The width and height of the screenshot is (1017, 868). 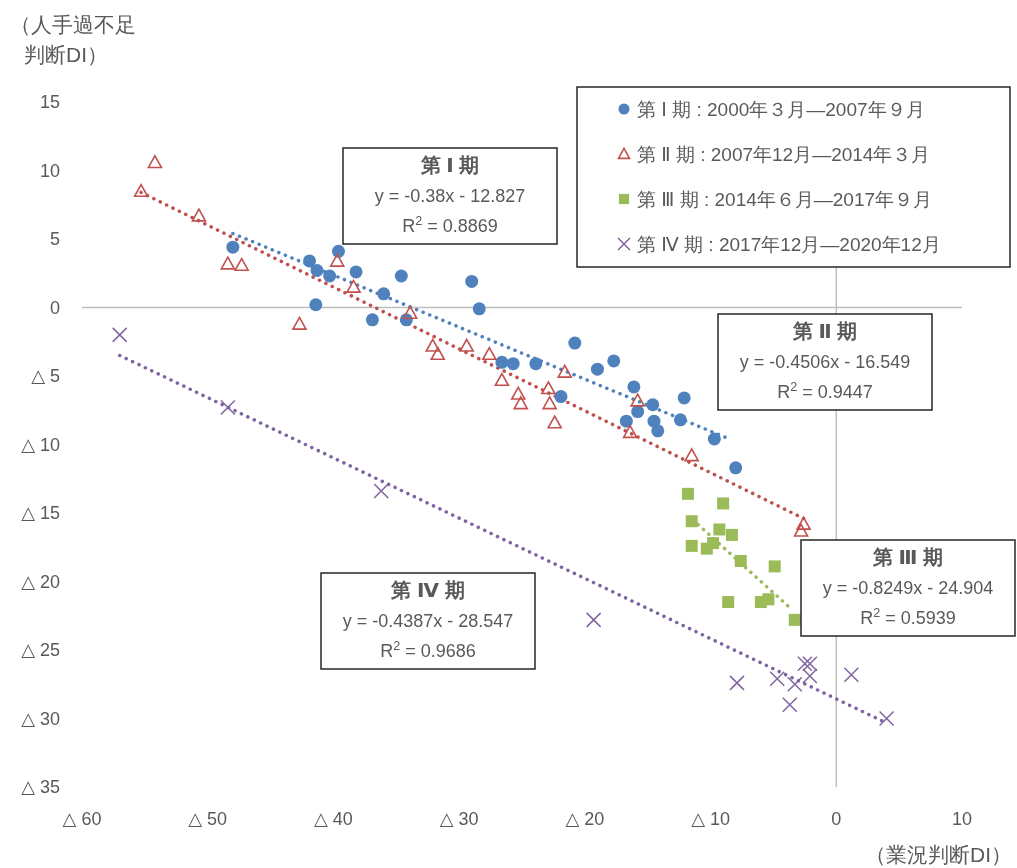 I want to click on y-tick-label: 5, so click(x=54, y=239).